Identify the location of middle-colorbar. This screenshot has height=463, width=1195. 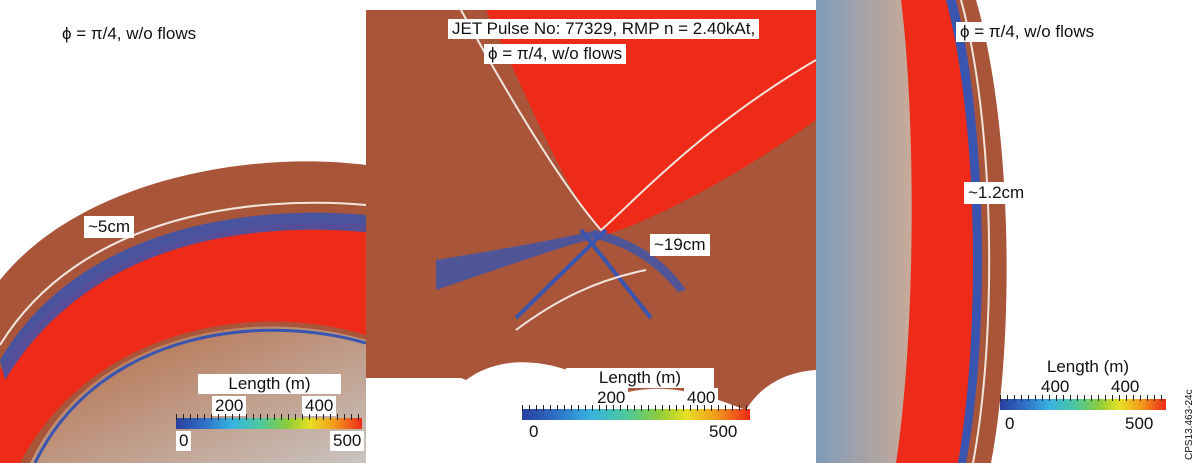
(636, 414).